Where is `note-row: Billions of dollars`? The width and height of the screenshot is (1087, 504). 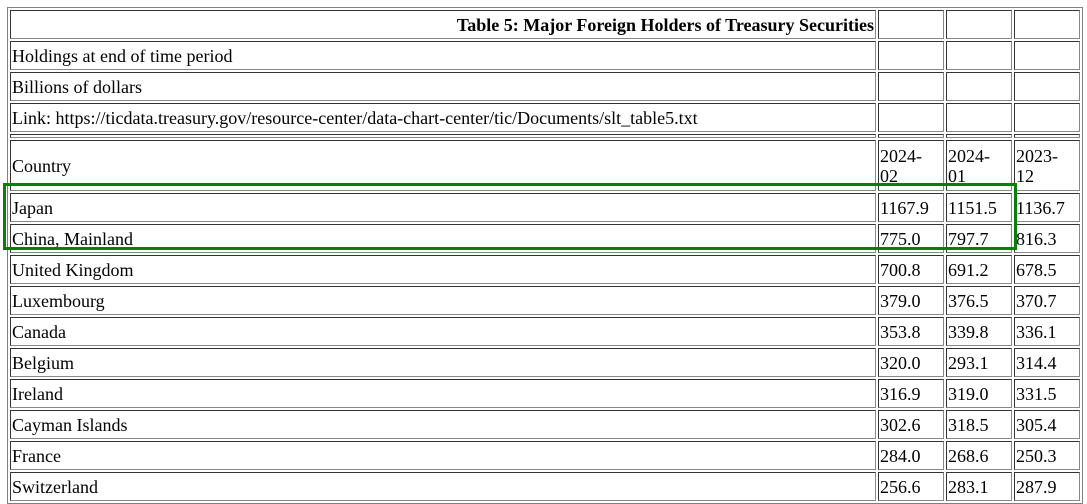 note-row: Billions of dollars is located at coordinates (545, 86).